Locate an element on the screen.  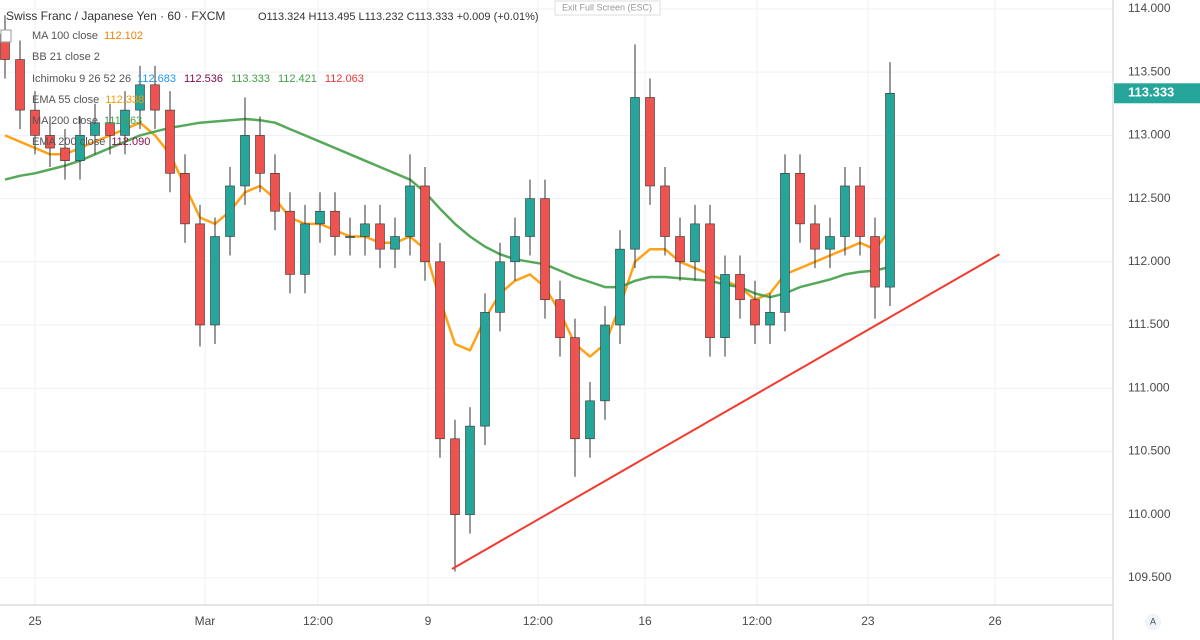
auto-scale-button is located at coordinates (1153, 622).